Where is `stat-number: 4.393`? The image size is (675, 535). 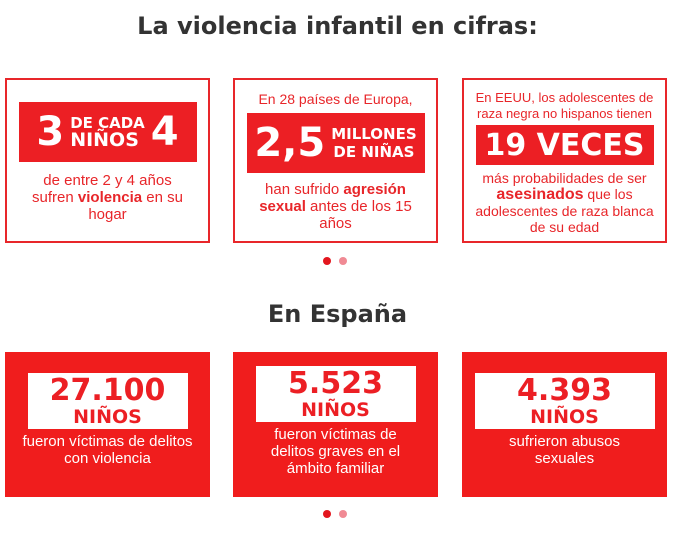 stat-number: 4.393 is located at coordinates (564, 390).